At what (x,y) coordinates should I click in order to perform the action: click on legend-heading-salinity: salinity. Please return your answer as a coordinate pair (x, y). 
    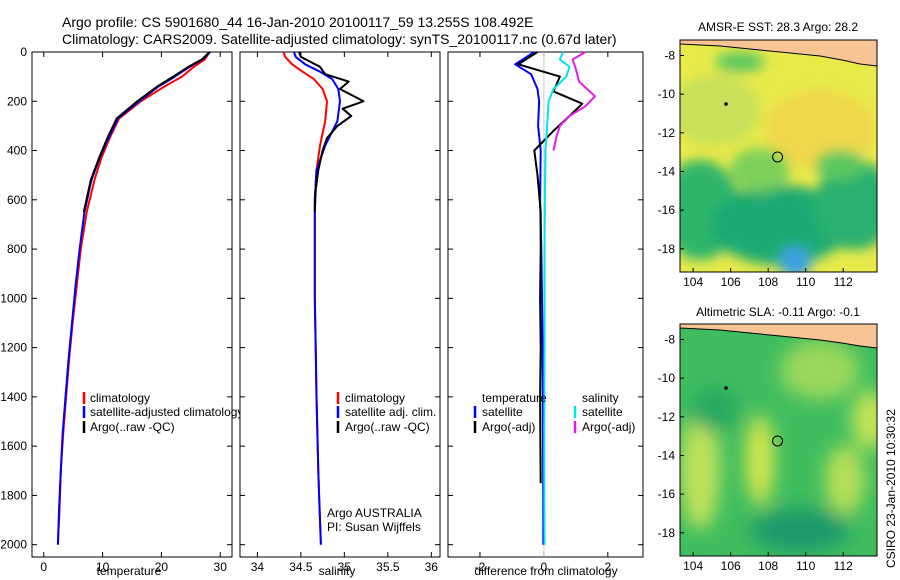
    Looking at the image, I should click on (600, 398).